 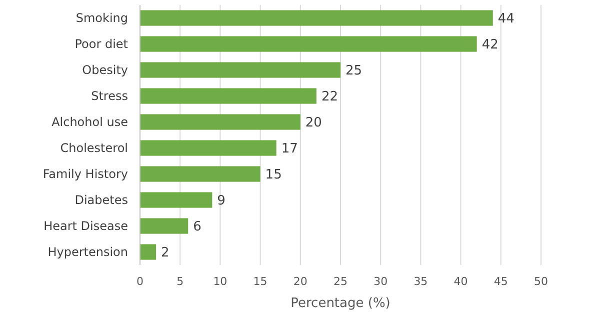 I want to click on y-tick-label: Diabetes, so click(x=101, y=200).